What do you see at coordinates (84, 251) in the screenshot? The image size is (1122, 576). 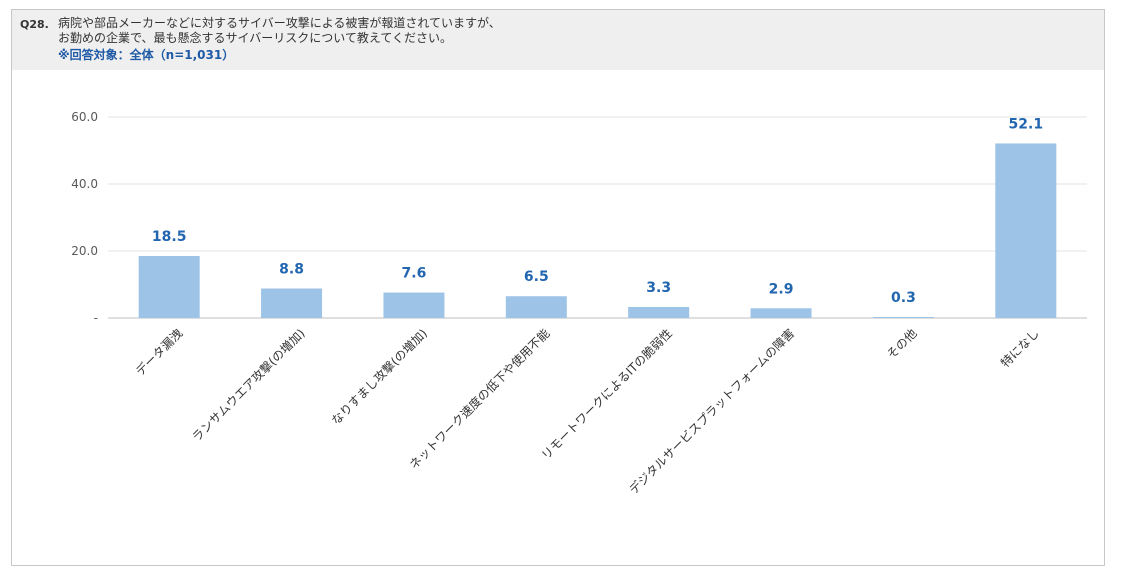 I see `y-tick-label: 20.0` at bounding box center [84, 251].